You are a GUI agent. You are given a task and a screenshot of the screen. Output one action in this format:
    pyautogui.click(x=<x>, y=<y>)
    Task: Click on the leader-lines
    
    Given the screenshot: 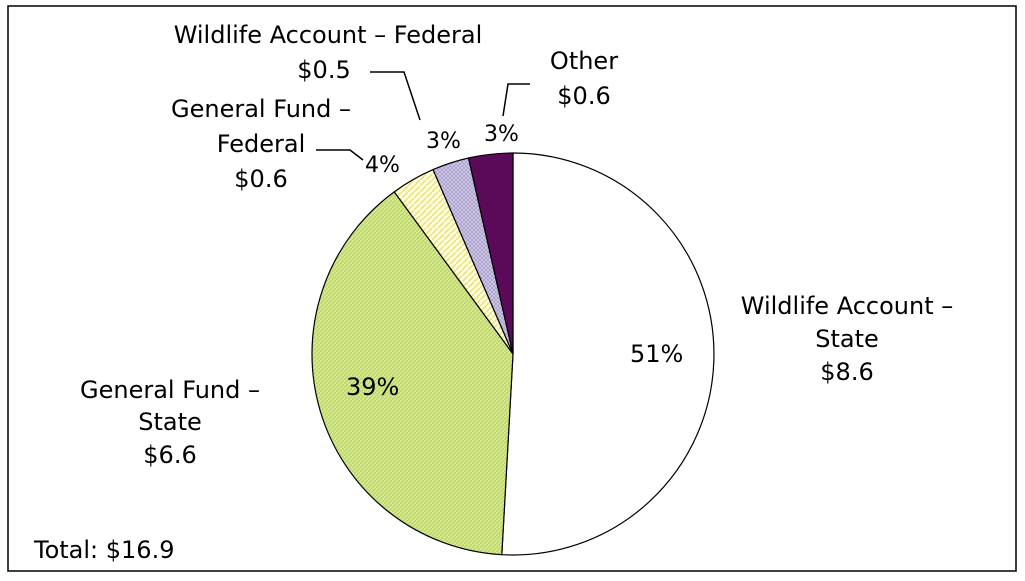 What is the action you would take?
    pyautogui.click(x=423, y=116)
    